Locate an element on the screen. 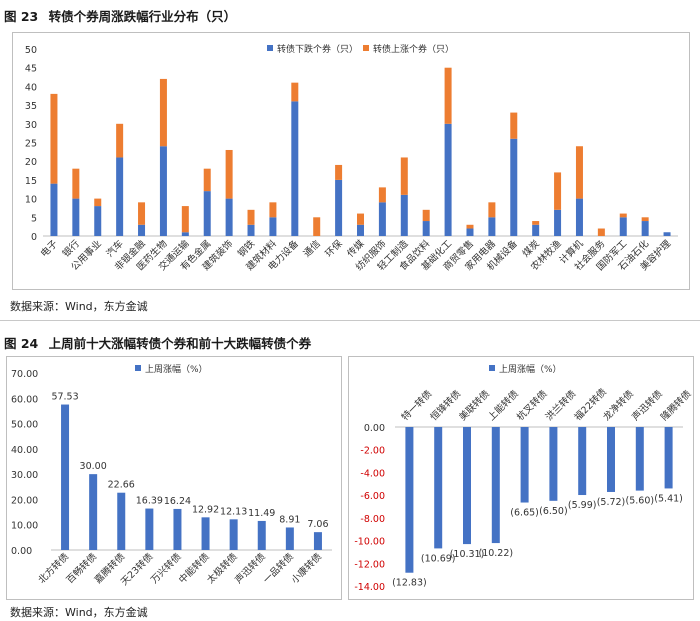 This screenshot has height=621, width=700. x-tick-label: 上能转债 is located at coordinates (503, 405).